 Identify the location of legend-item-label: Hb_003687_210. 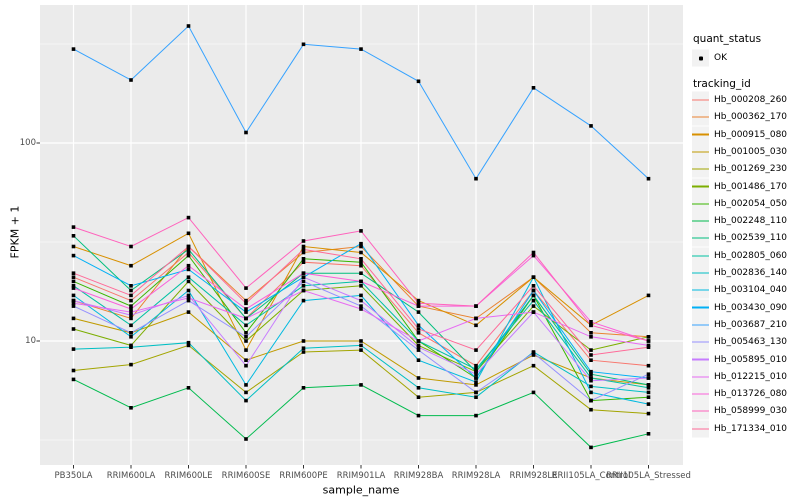
(751, 324).